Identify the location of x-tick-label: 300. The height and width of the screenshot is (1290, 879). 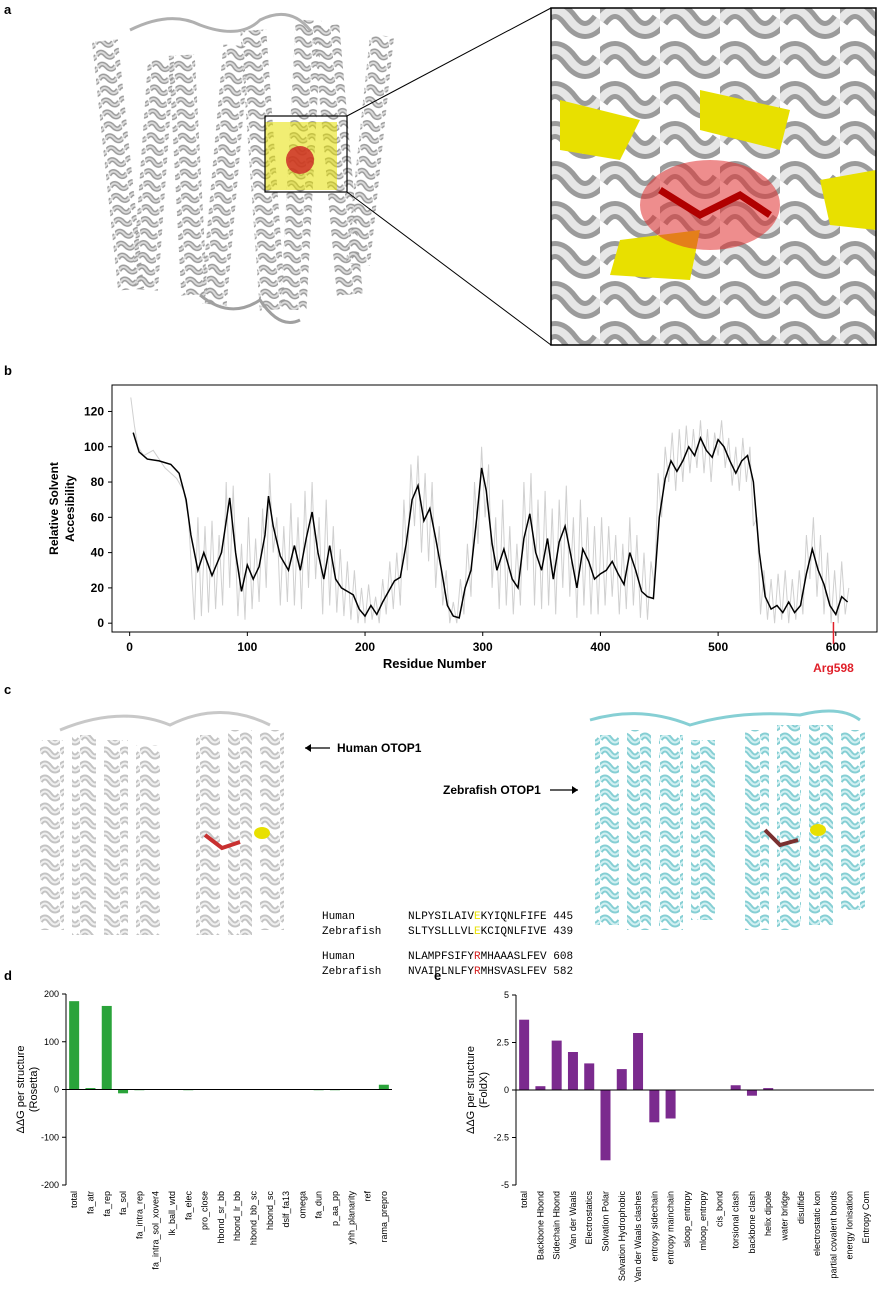
(483, 647).